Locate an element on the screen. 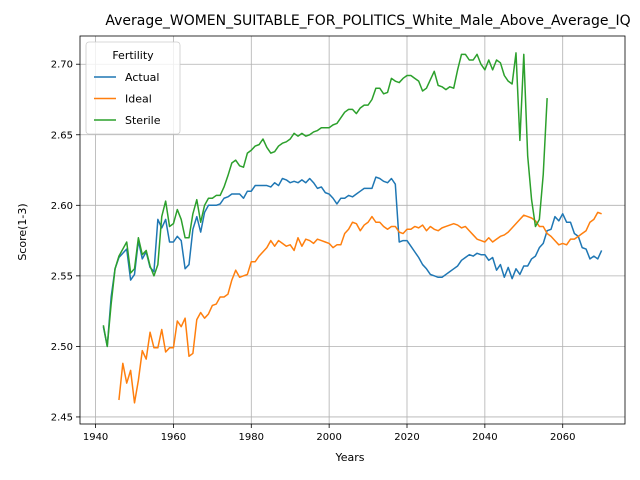 Image resolution: width=640 pixels, height=480 pixels. x-tick-label: 1940 is located at coordinates (95, 437).